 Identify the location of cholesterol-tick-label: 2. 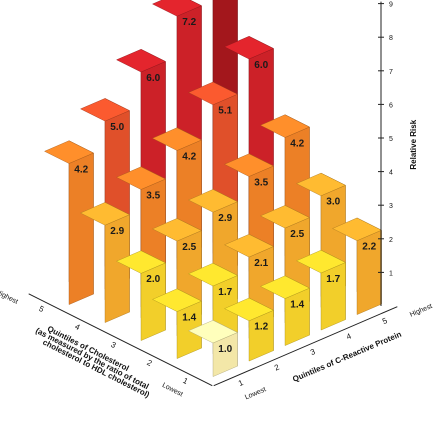
(149, 363).